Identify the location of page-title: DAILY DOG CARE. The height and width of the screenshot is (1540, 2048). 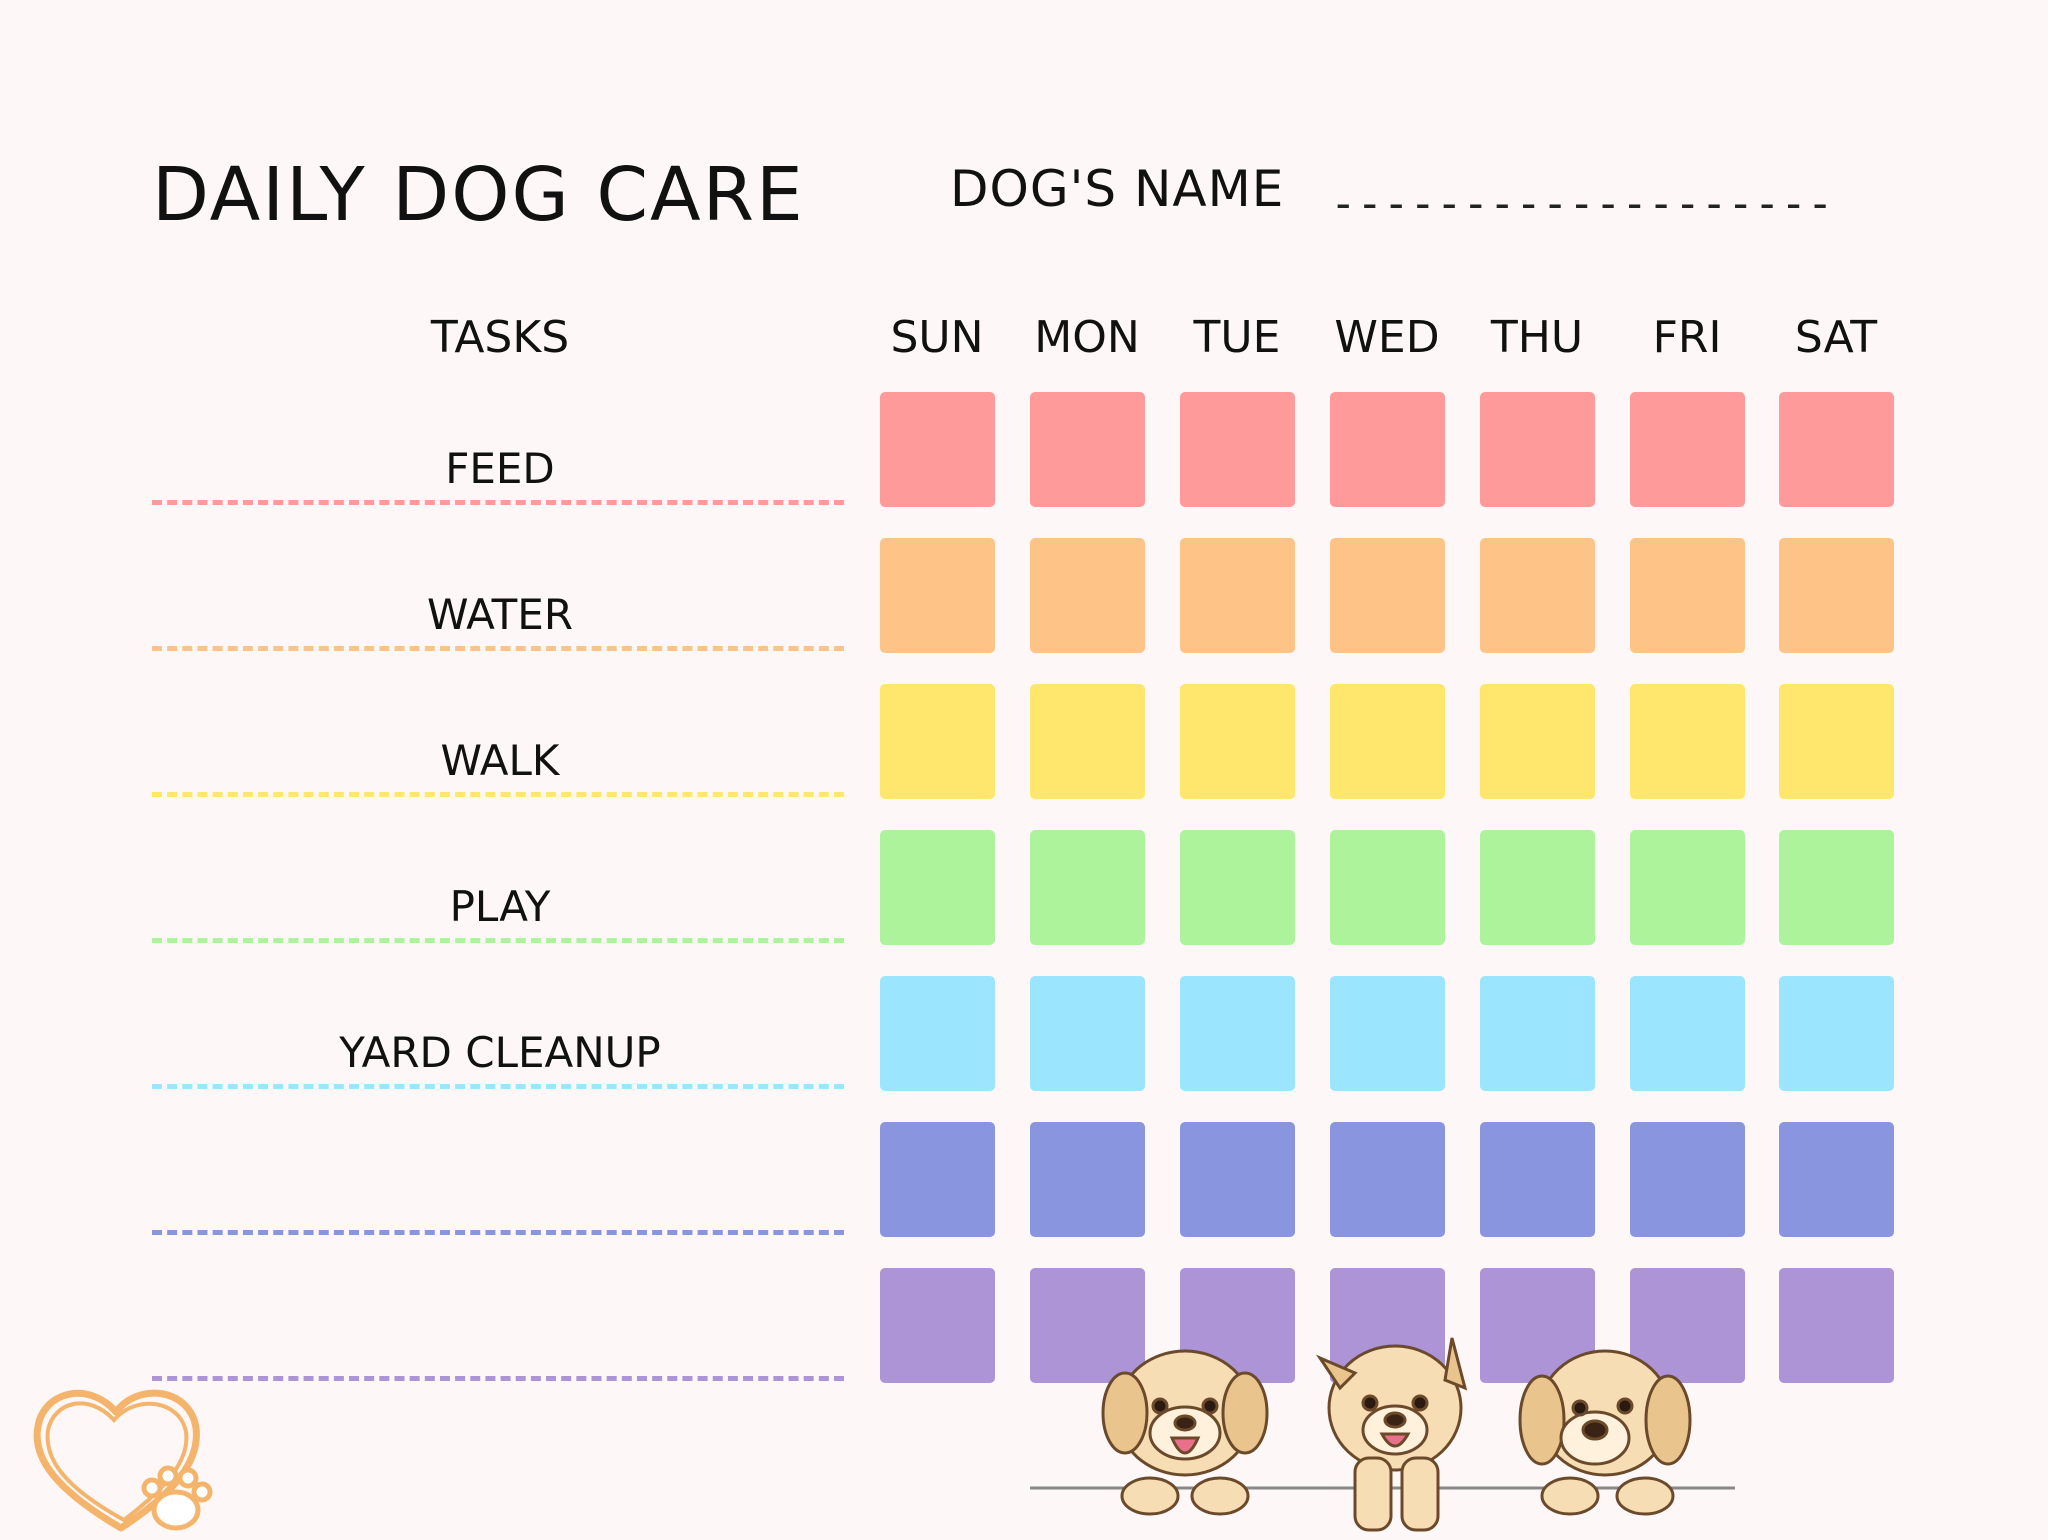
(478, 195).